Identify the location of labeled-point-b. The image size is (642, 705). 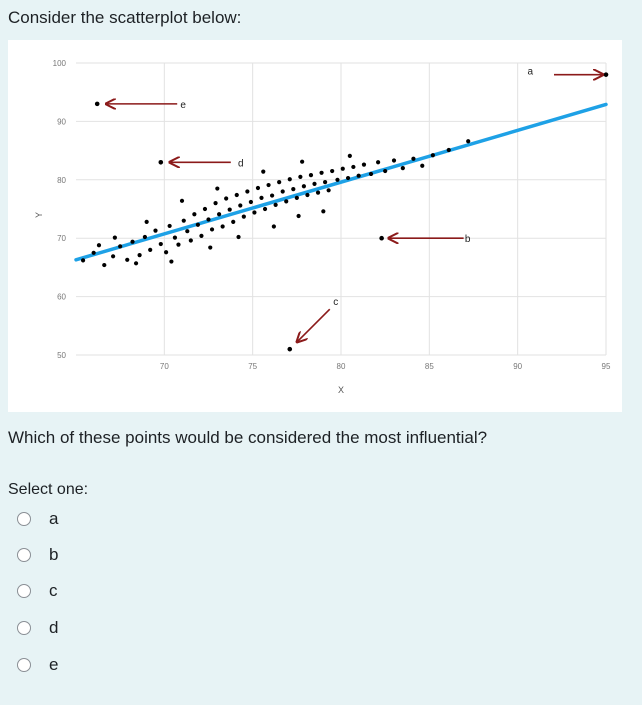
(381, 238).